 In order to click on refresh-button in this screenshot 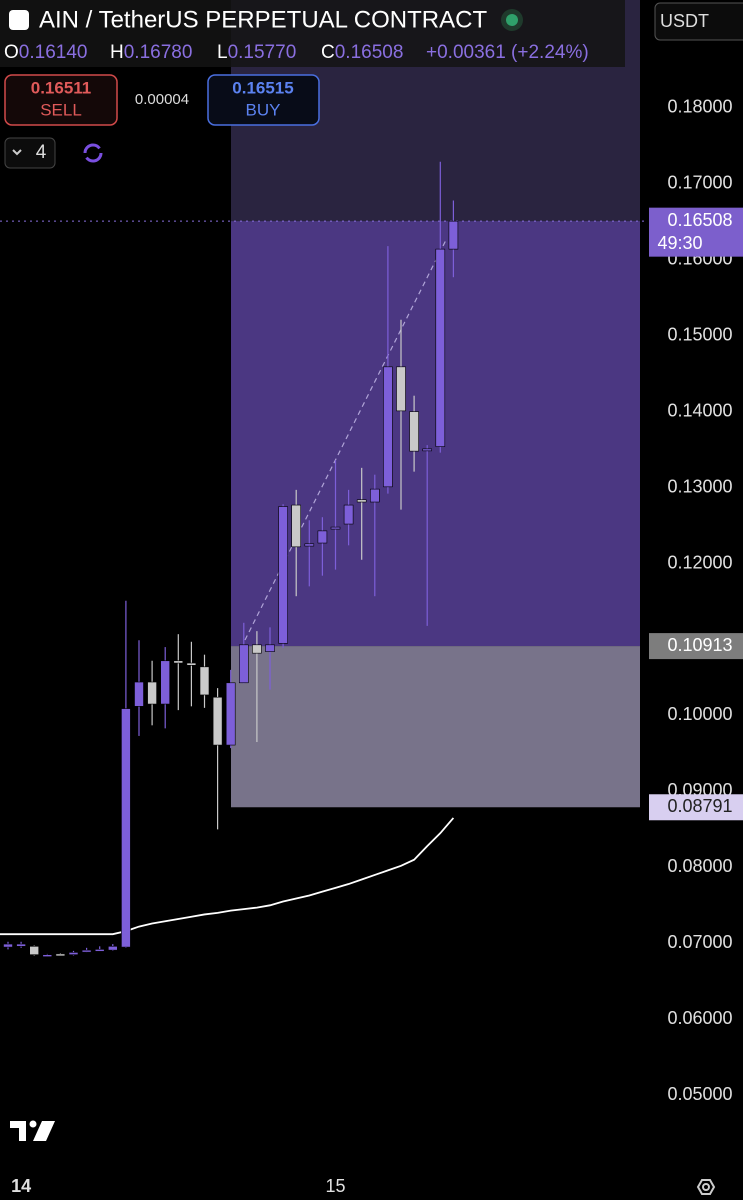, I will do `click(93, 153)`.